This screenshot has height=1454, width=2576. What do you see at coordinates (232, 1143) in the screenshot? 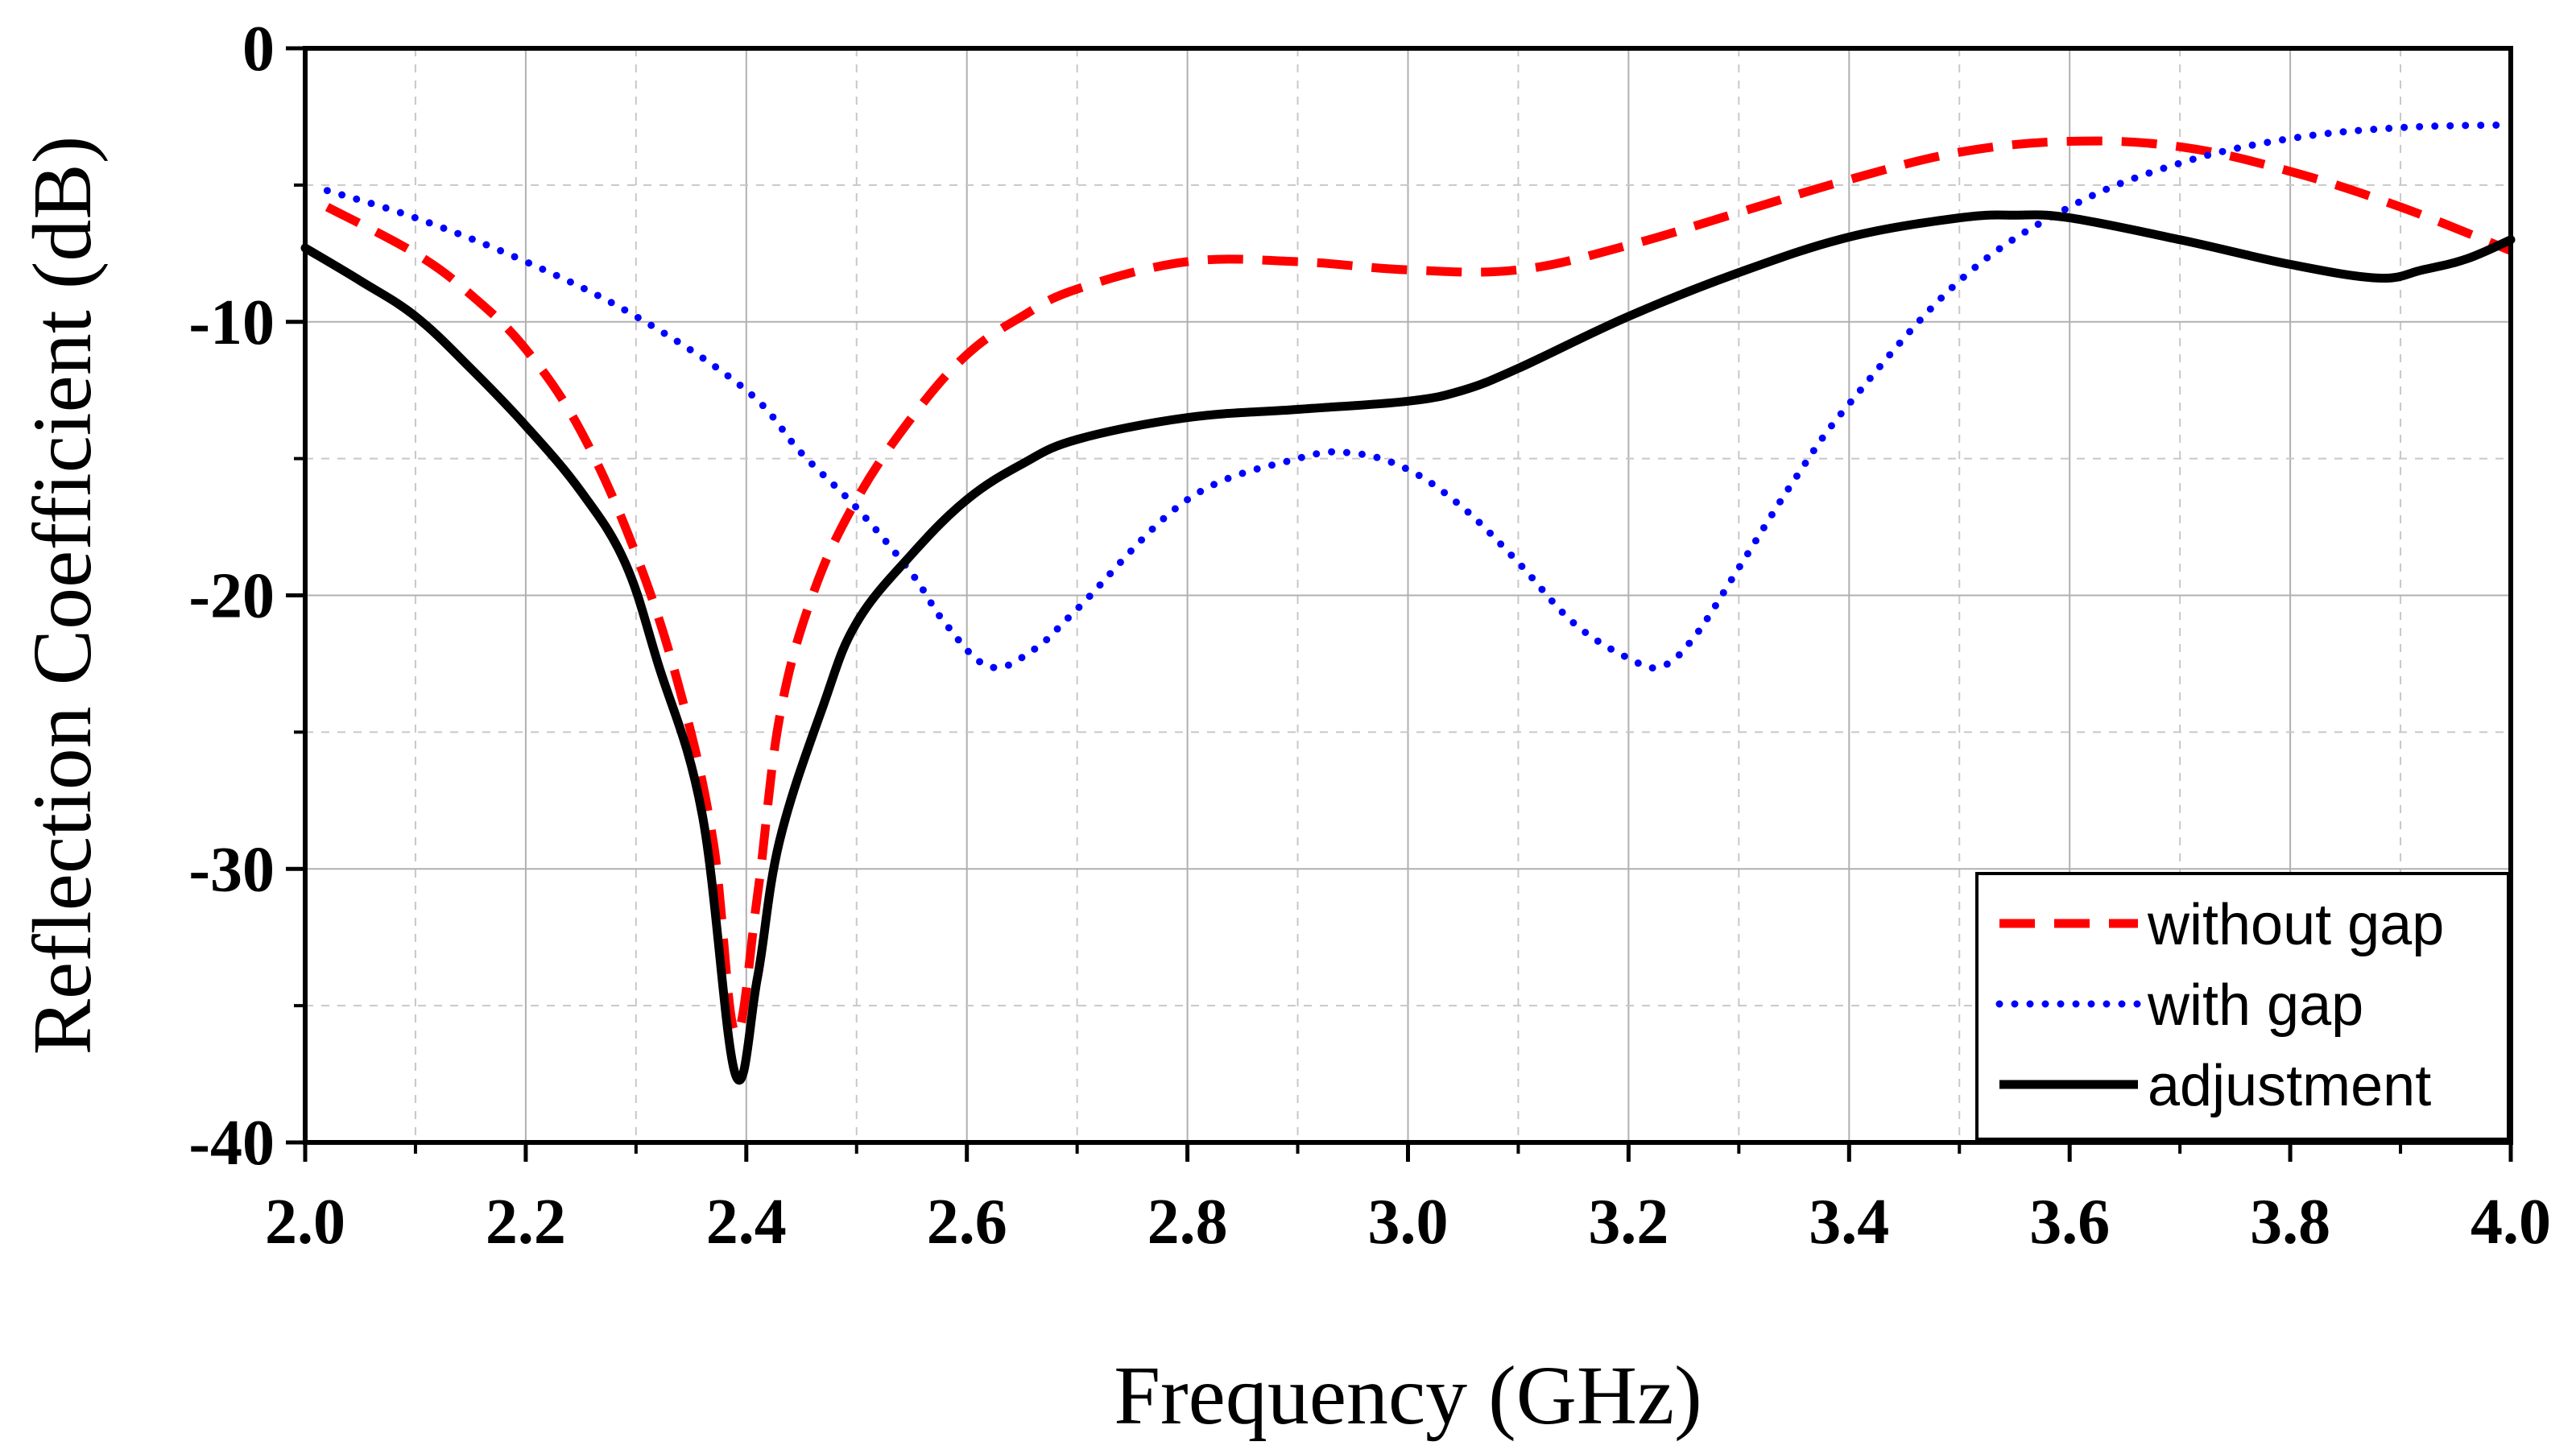
I see `y-tick-label: -40` at bounding box center [232, 1143].